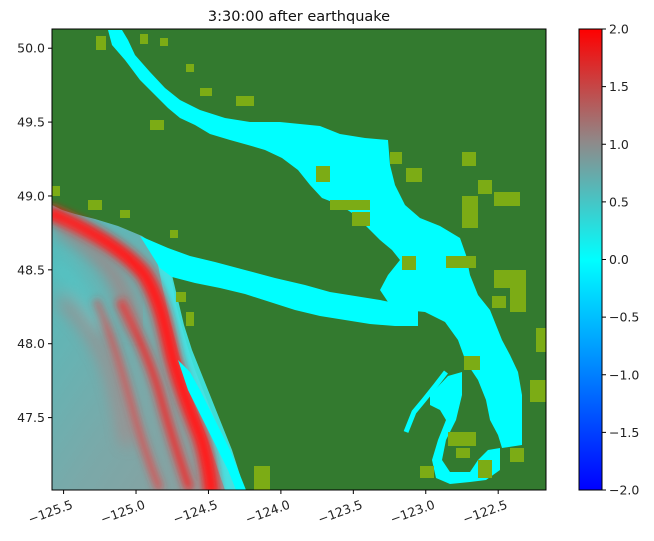 The width and height of the screenshot is (654, 541). Describe the element at coordinates (31, 195) in the screenshot. I see `y-tick-label: 49.0` at that location.